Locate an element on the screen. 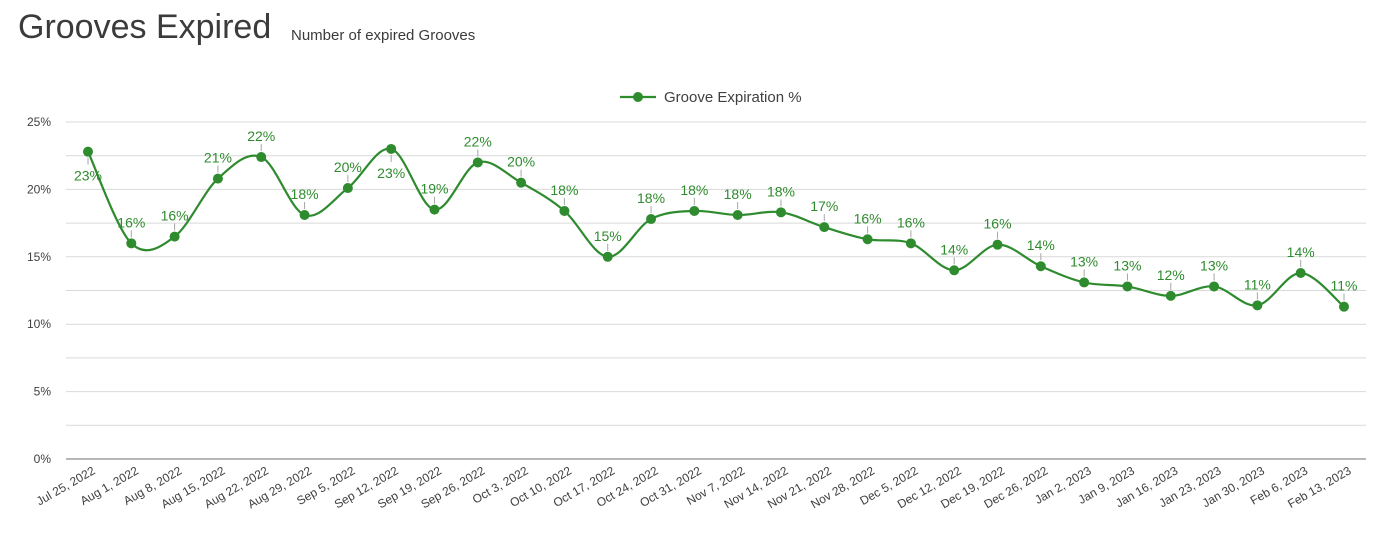  y-axis: 0% 5% 10% 15% 20% 25% is located at coordinates (39, 290).